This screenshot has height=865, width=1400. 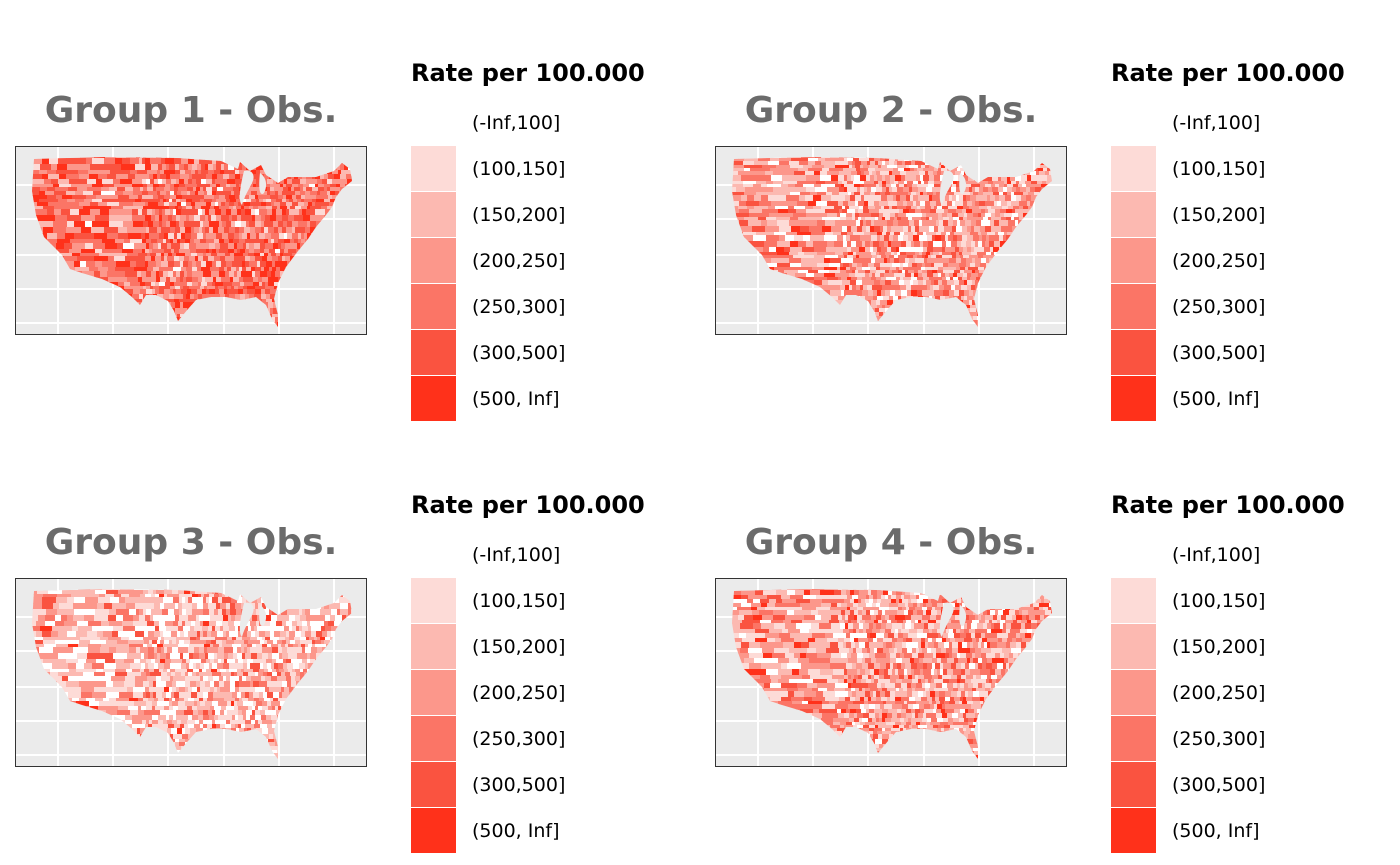 I want to click on legend-label: (500, Inf], so click(x=1216, y=399).